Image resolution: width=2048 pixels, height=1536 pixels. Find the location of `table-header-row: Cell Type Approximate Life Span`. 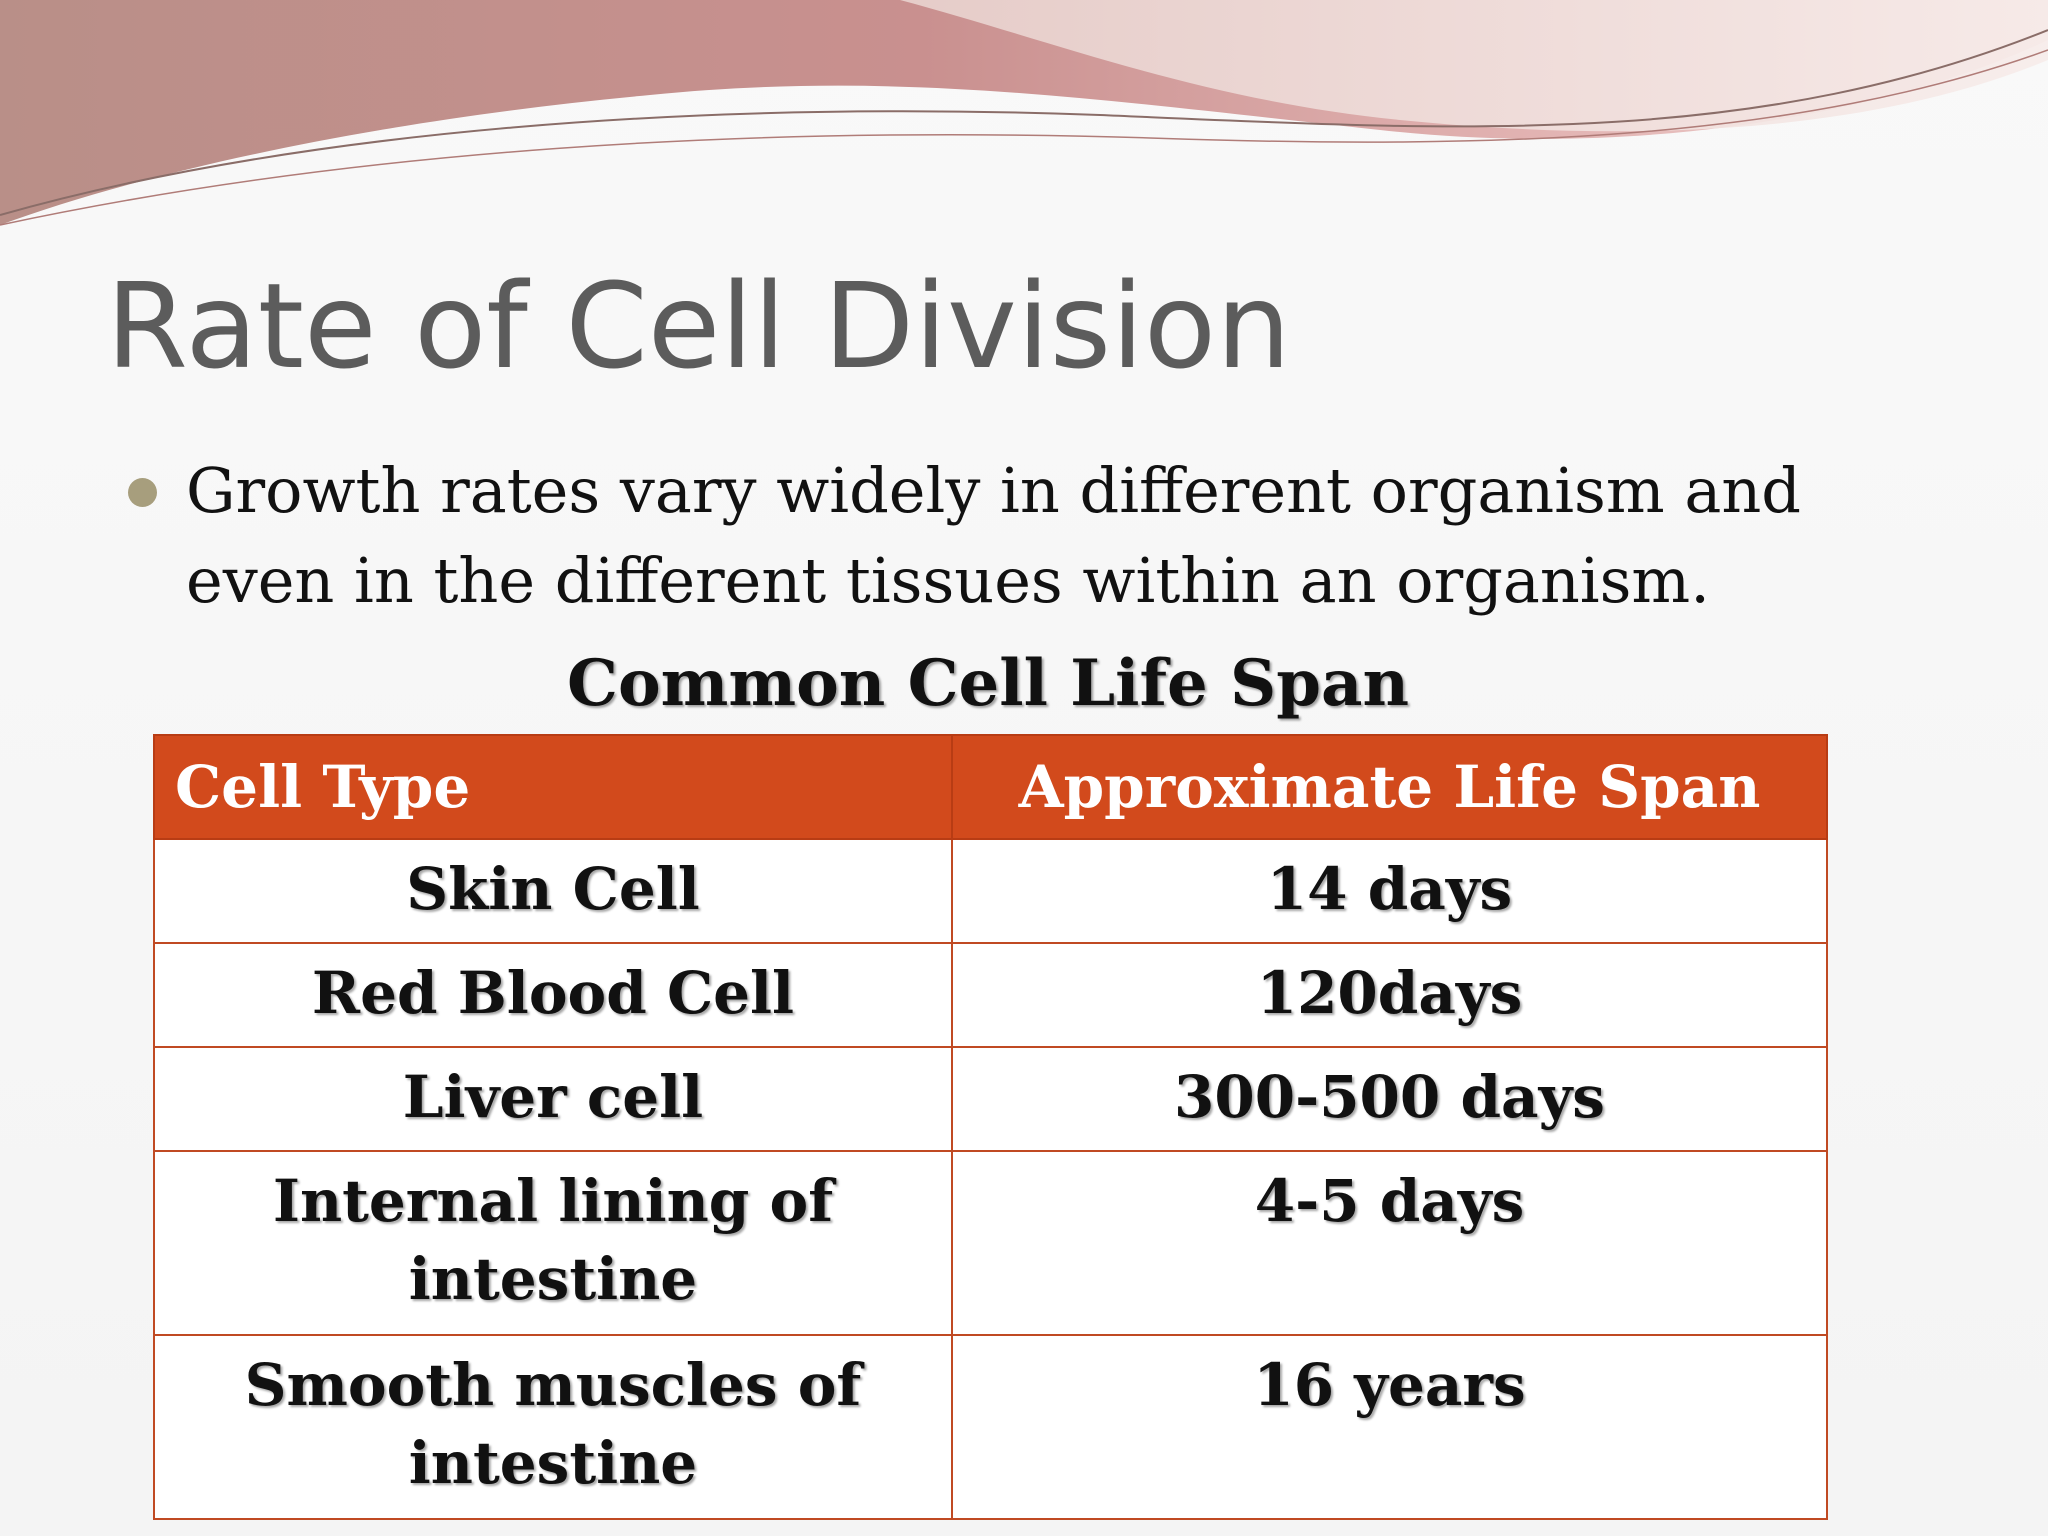

table-header-row: Cell Type Approximate Life Span is located at coordinates (990, 787).